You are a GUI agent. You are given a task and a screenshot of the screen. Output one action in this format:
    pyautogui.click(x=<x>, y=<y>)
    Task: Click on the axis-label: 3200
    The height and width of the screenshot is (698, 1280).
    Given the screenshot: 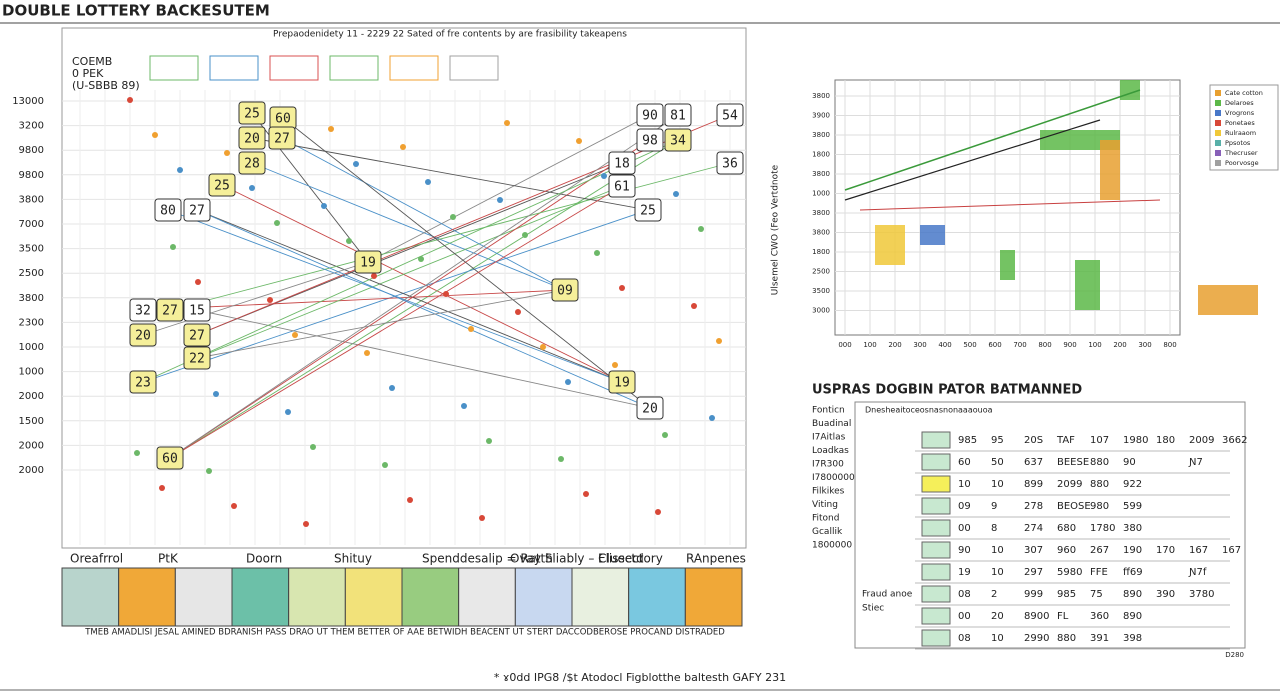 What is the action you would take?
    pyautogui.click(x=31, y=126)
    